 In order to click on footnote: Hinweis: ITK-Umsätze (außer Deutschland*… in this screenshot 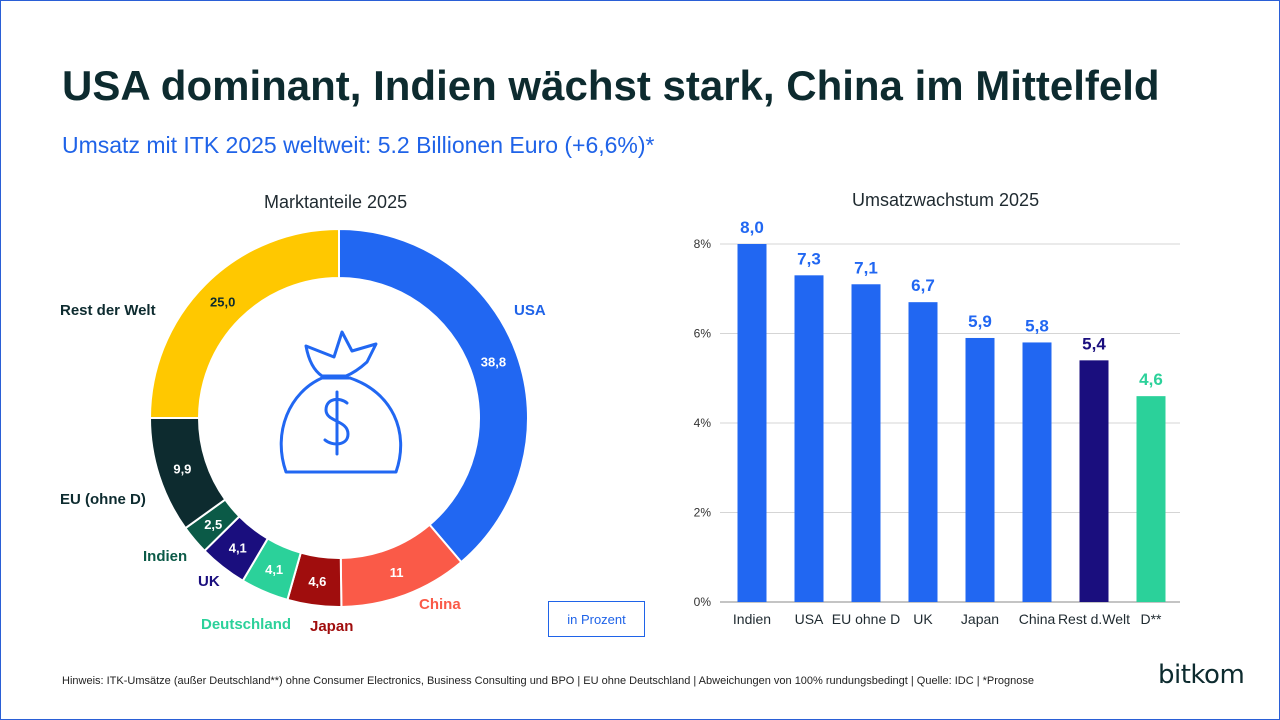, I will do `click(548, 681)`.